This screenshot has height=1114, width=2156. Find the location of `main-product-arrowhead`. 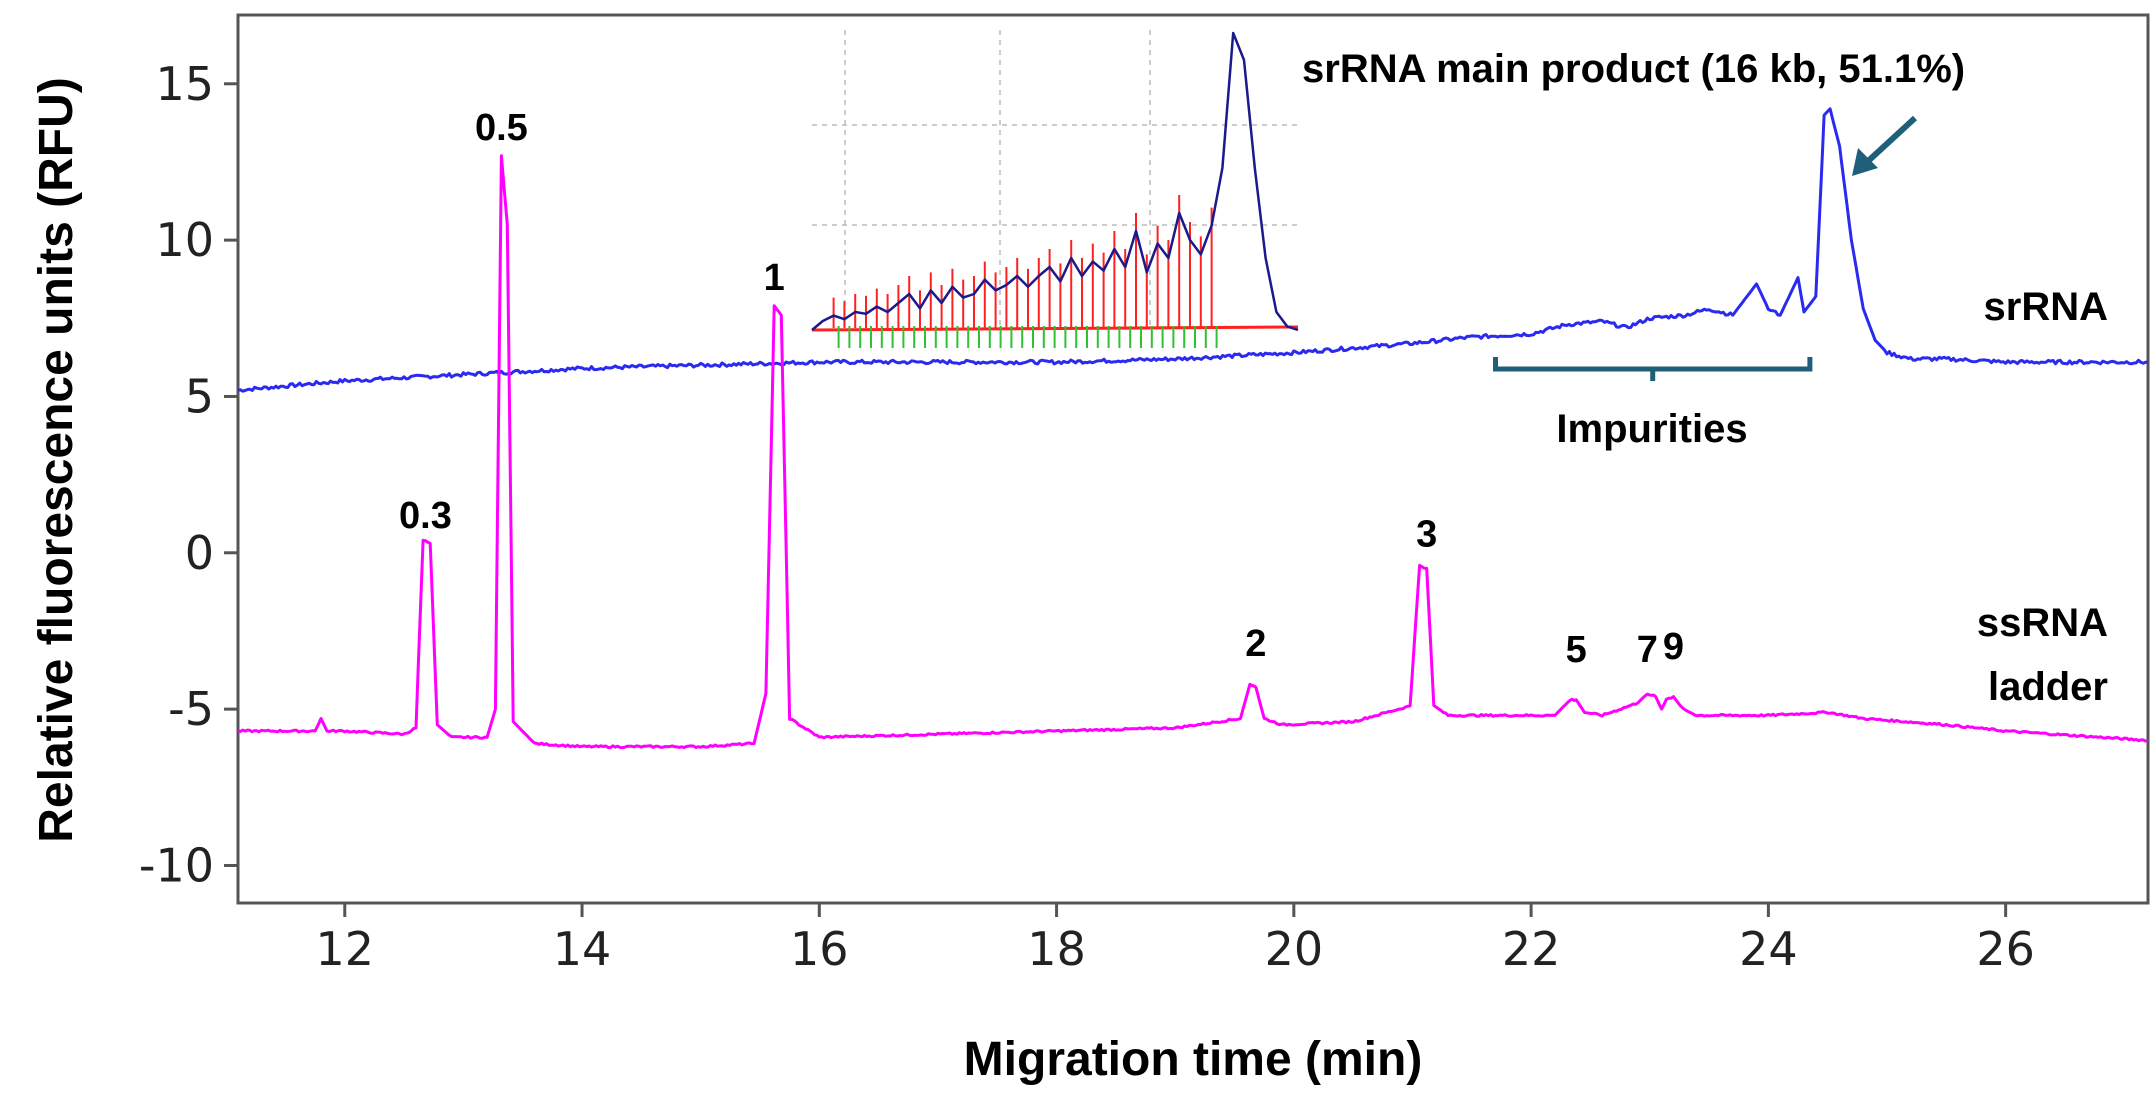

main-product-arrowhead is located at coordinates (1865, 162).